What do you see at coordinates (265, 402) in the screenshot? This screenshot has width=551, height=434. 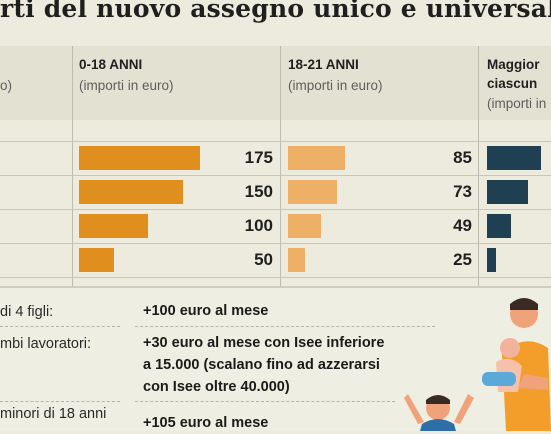 I see `dash-2b` at bounding box center [265, 402].